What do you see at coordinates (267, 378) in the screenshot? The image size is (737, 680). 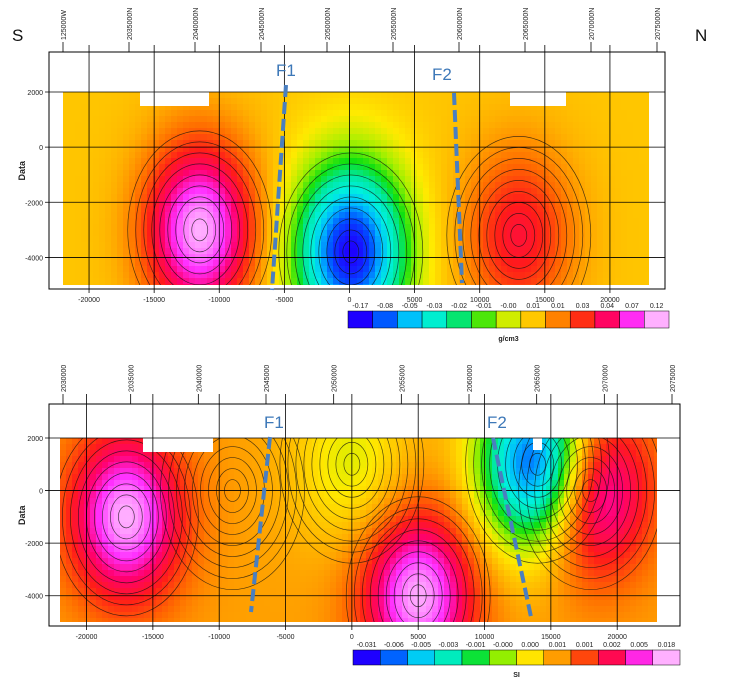 I see `top-tick-label: 2045000` at bounding box center [267, 378].